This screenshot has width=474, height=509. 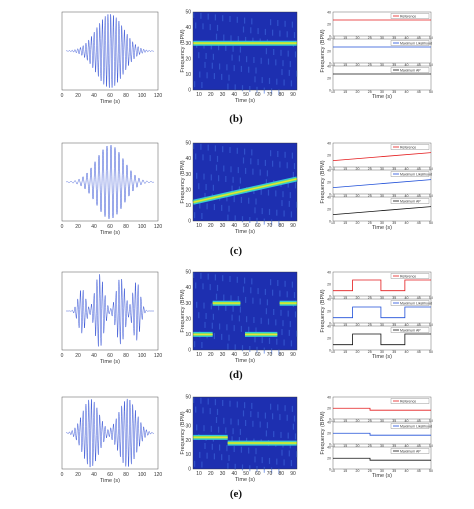 What do you see at coordinates (199, 474) in the screenshot?
I see `spectrogram-xtick: 10` at bounding box center [199, 474].